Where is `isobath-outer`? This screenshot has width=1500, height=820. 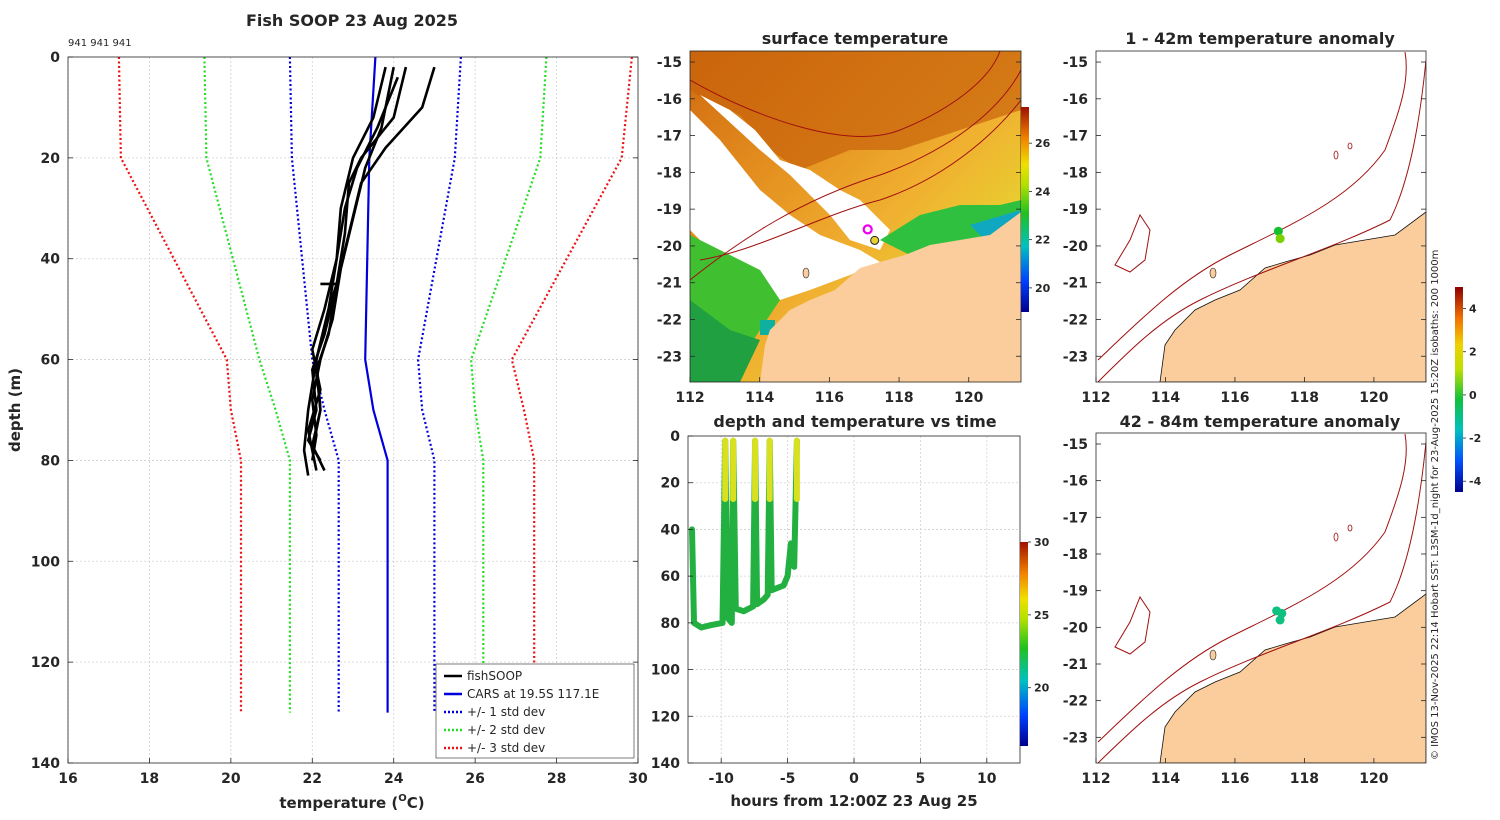
isobath-outer is located at coordinates (855, 175).